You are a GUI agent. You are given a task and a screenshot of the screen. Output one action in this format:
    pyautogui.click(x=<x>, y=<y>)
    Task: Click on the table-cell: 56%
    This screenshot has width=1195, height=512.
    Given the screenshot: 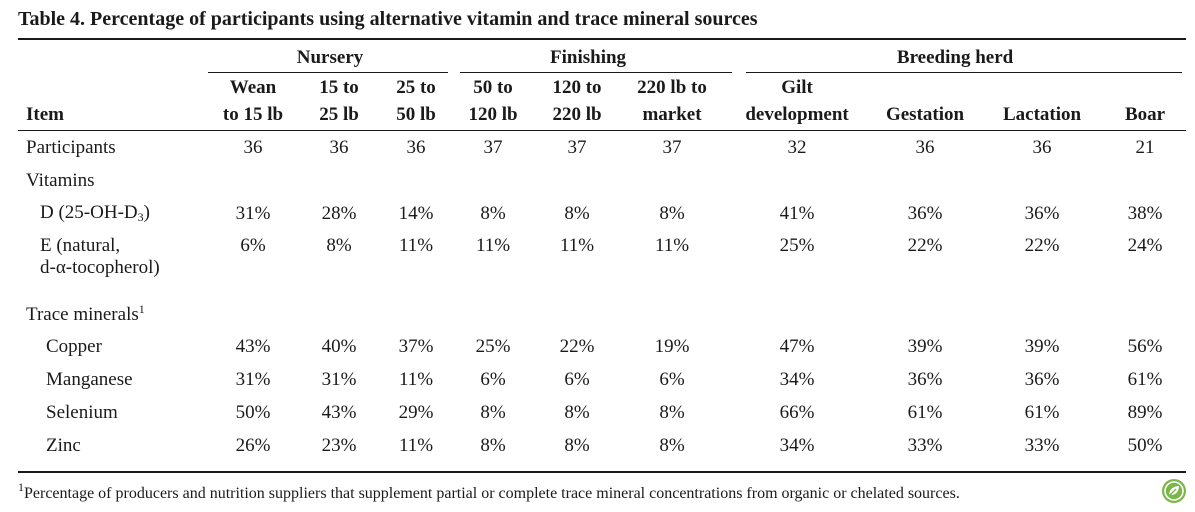 What is the action you would take?
    pyautogui.click(x=1145, y=346)
    